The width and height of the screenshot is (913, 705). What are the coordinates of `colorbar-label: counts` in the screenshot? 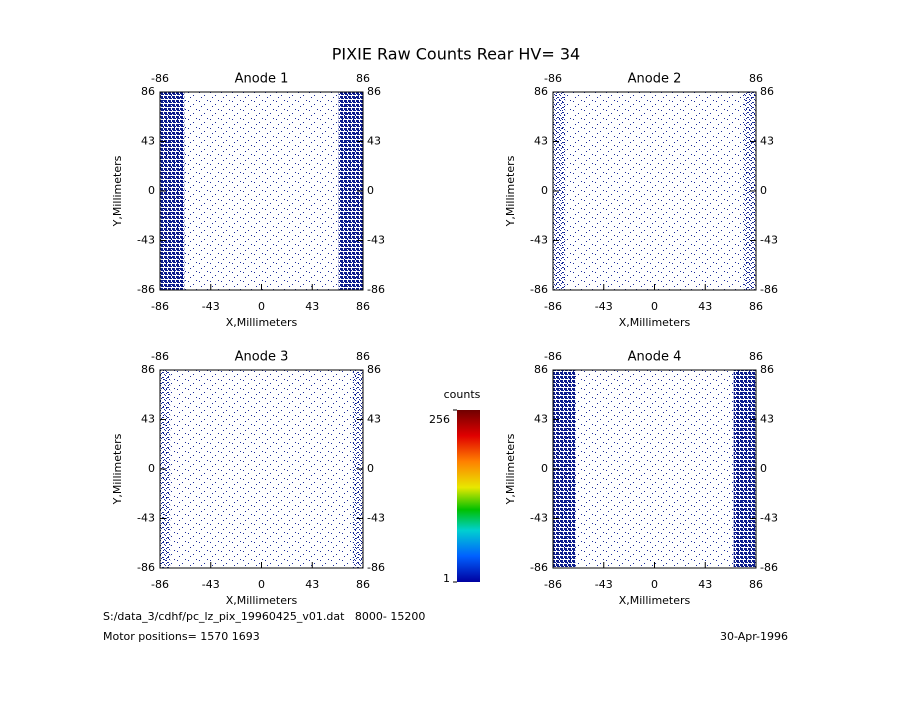 It's located at (462, 394).